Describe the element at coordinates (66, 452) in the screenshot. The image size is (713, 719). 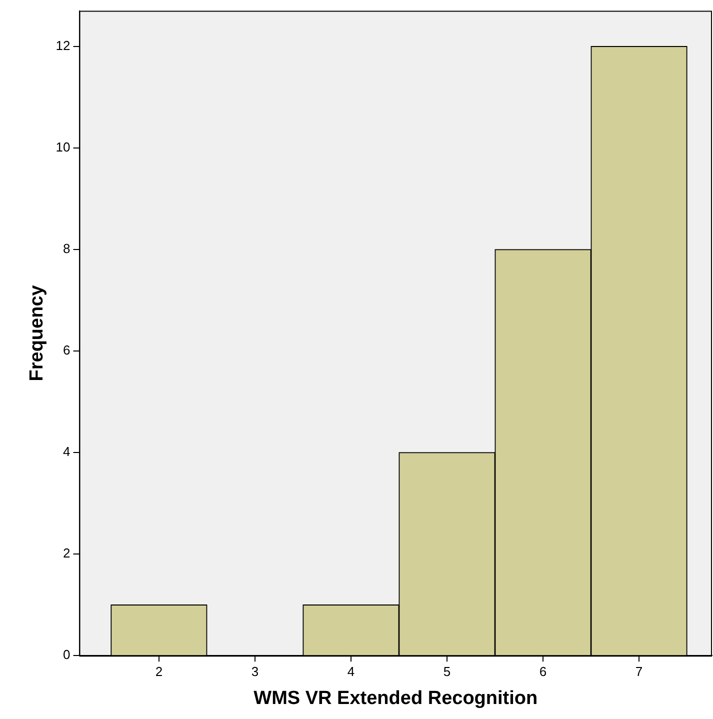
I see `y-tick-label: 4` at that location.